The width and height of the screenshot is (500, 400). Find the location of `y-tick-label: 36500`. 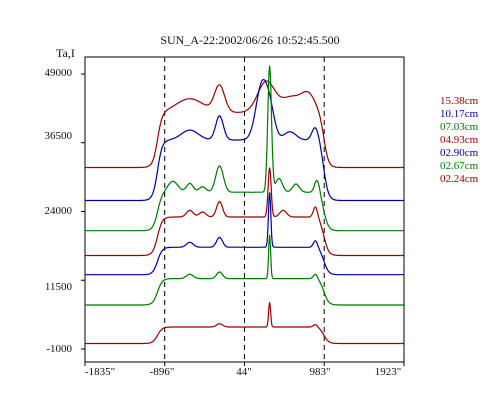

y-tick-label: 36500 is located at coordinates (58, 136).